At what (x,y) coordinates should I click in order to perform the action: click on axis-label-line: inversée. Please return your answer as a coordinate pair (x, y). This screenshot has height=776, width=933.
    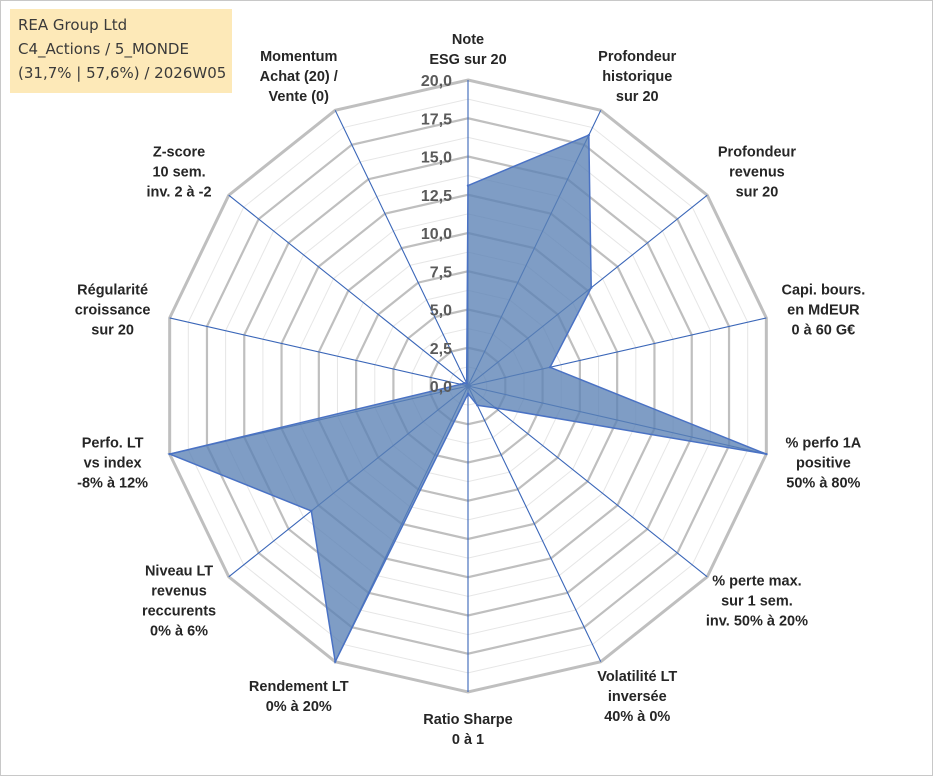
    Looking at the image, I should click on (637, 697).